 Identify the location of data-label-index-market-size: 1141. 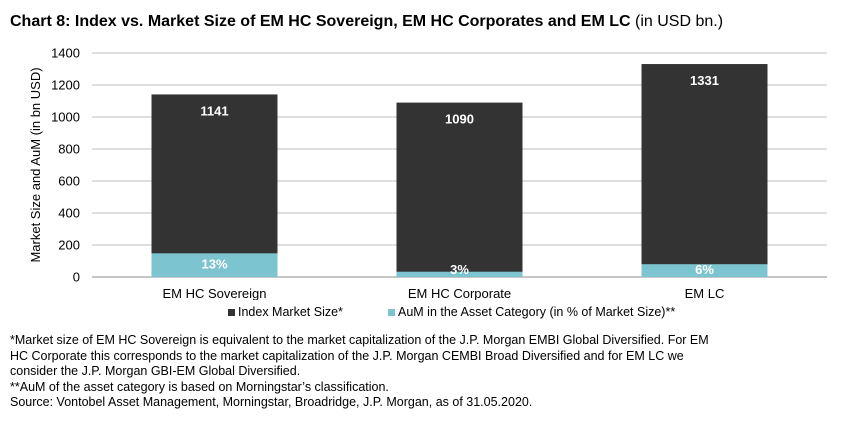
(214, 110).